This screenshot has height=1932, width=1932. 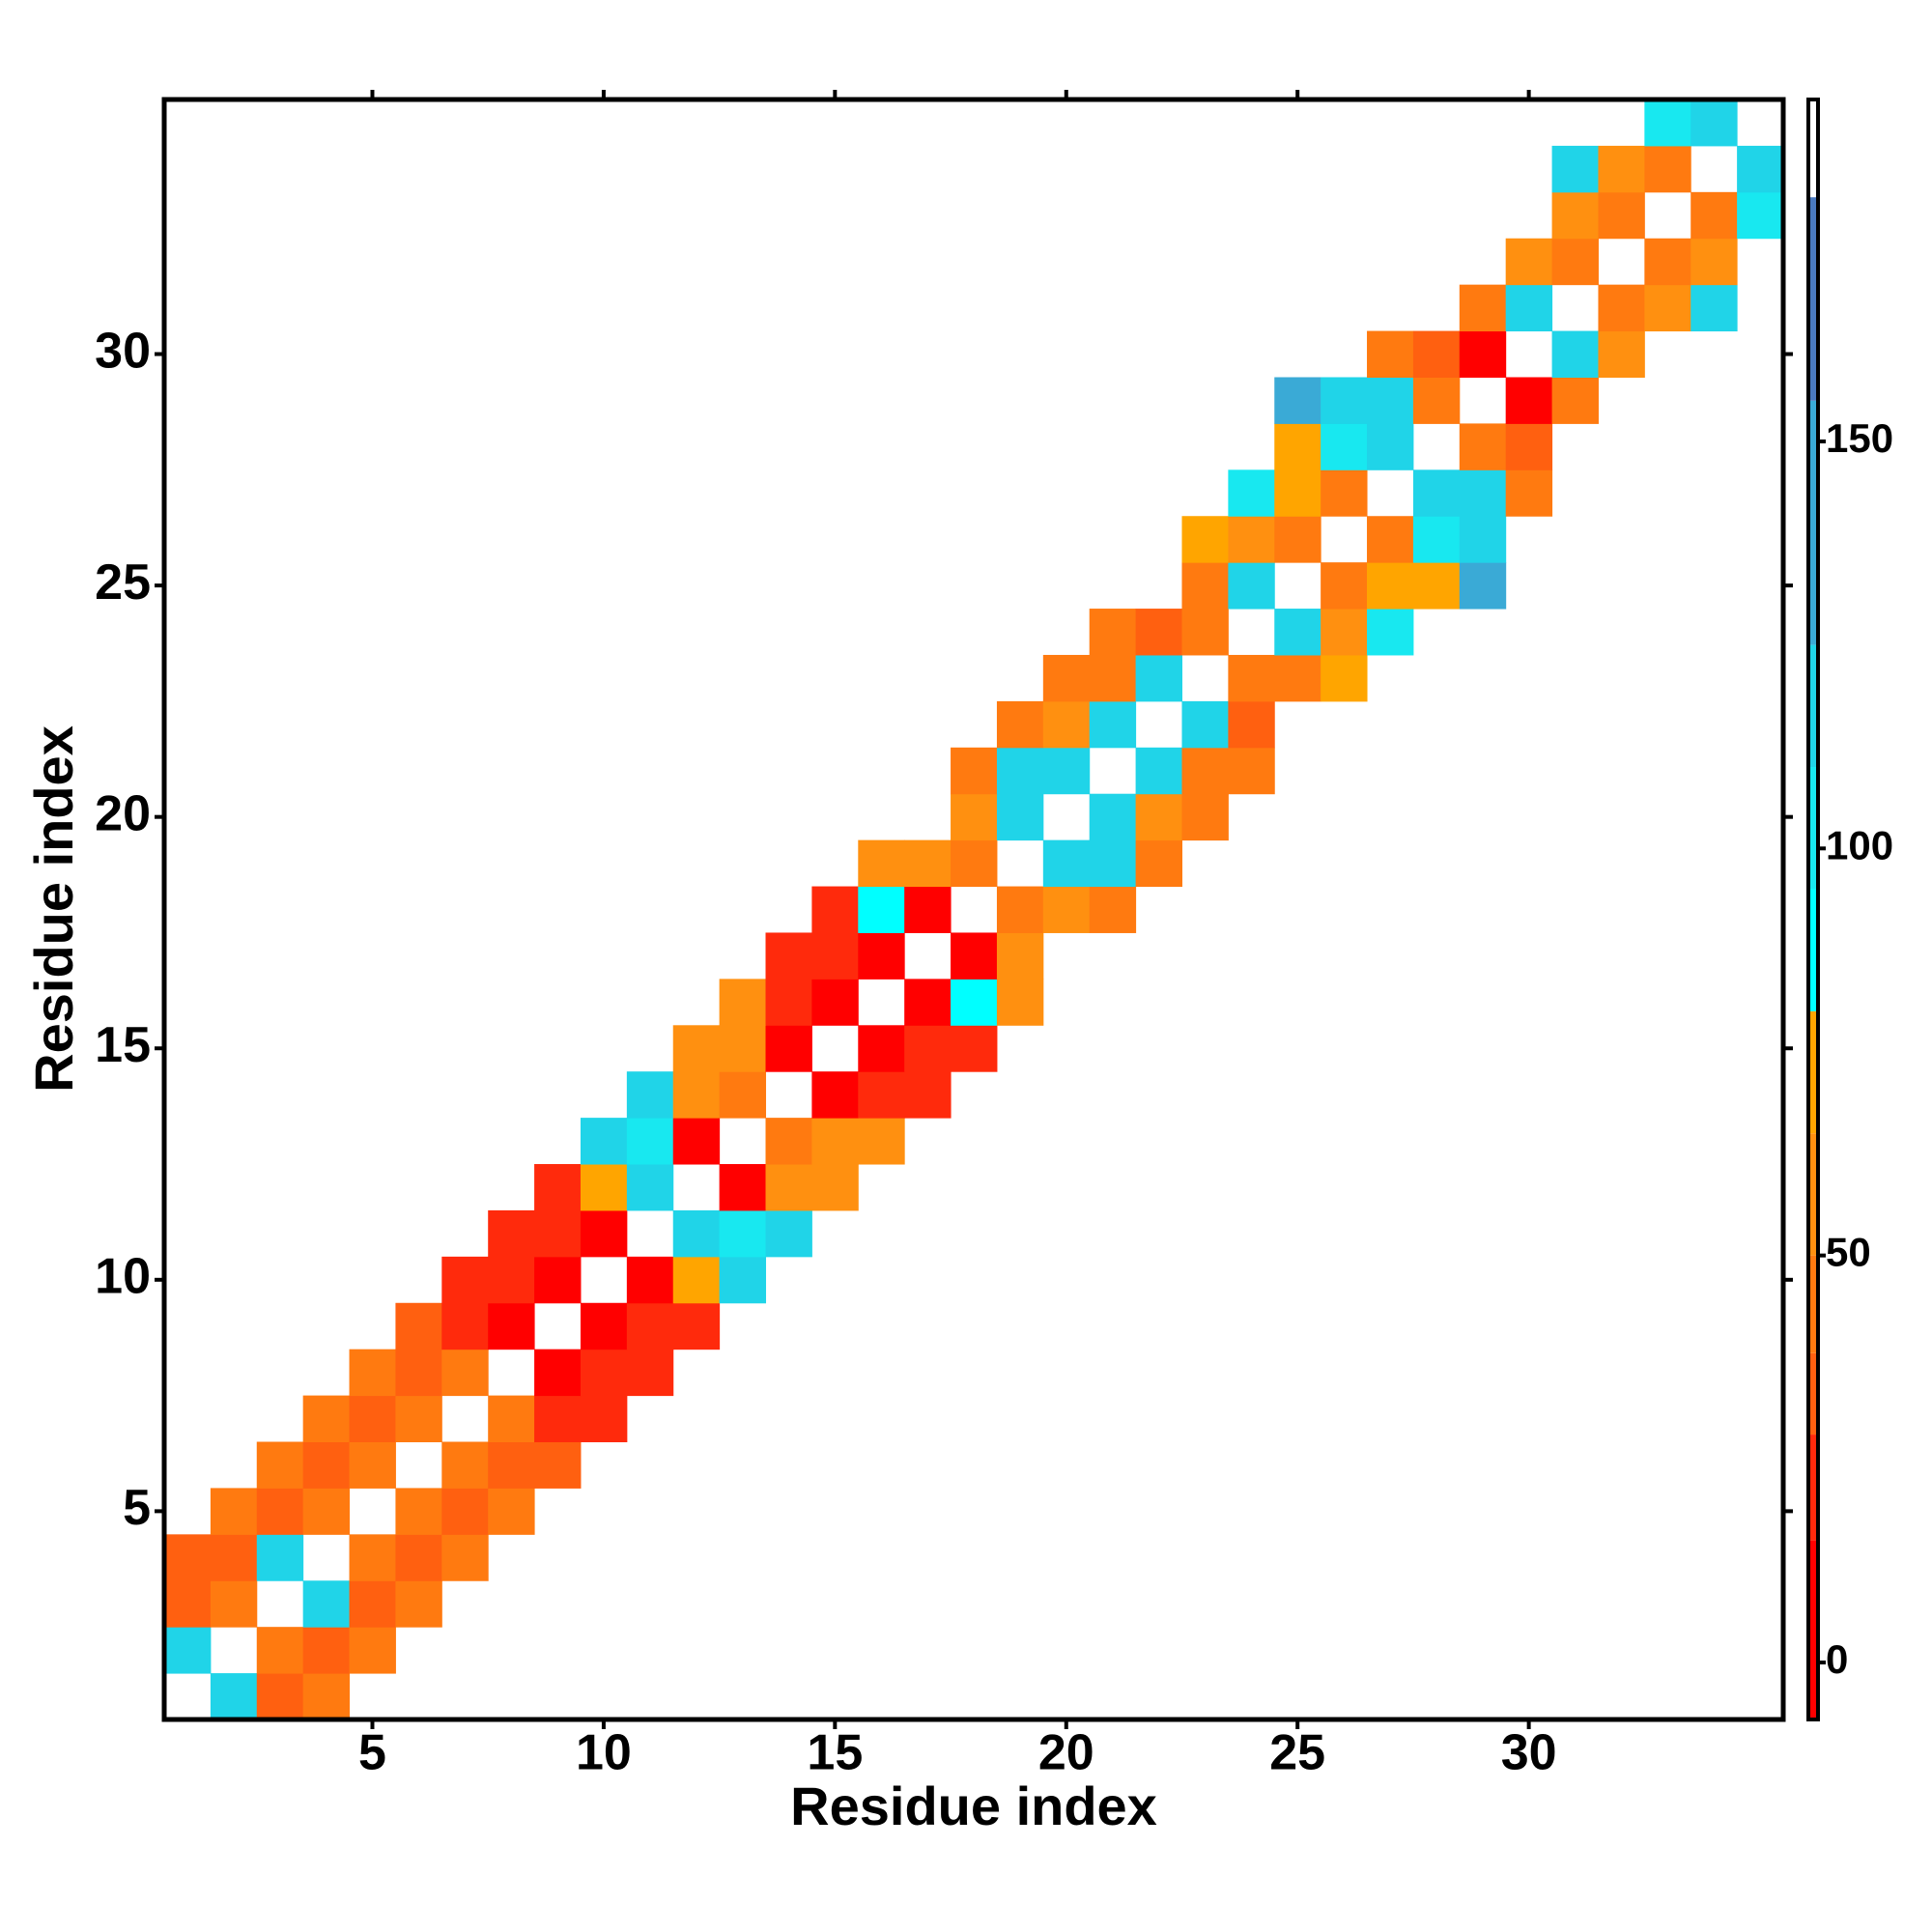 What do you see at coordinates (1859, 438) in the screenshot?
I see `colorbar-tick-label: 150` at bounding box center [1859, 438].